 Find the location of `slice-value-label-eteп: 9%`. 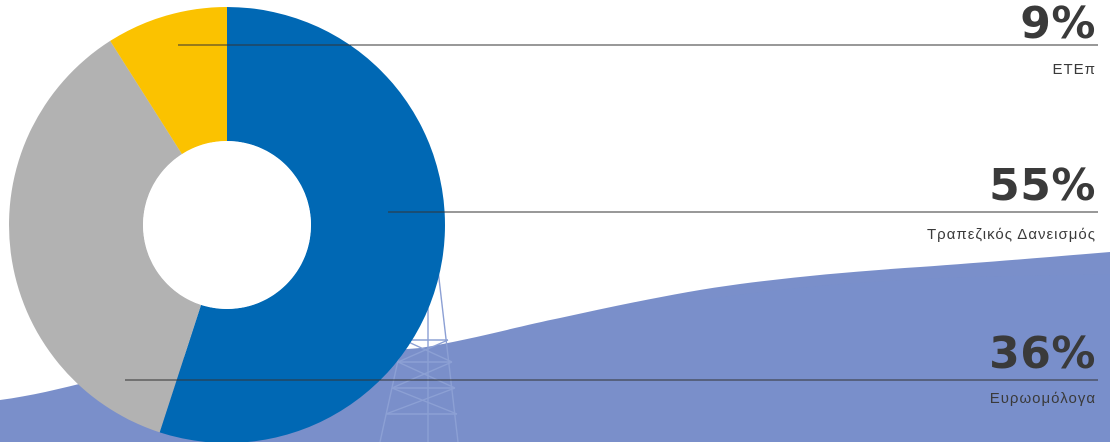

slice-value-label-eteп: 9% is located at coordinates (1058, 24).